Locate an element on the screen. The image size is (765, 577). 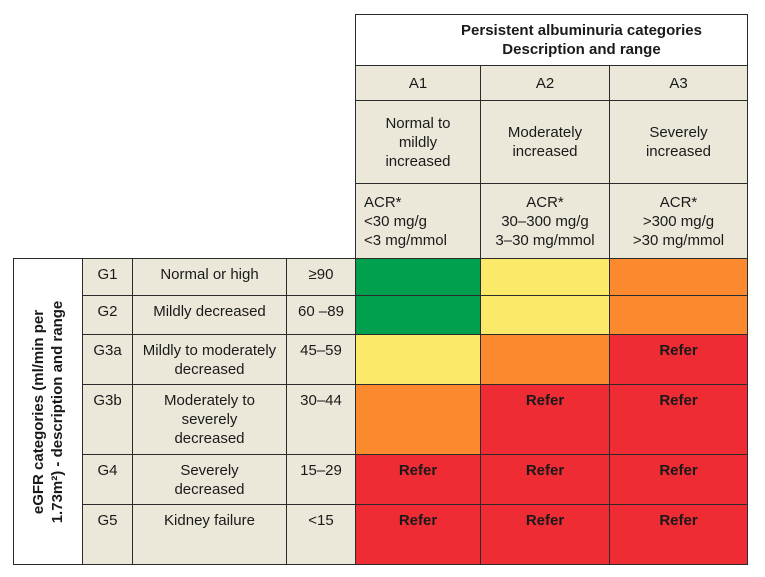
risk-cell-g1-a1 is located at coordinates (418, 277).